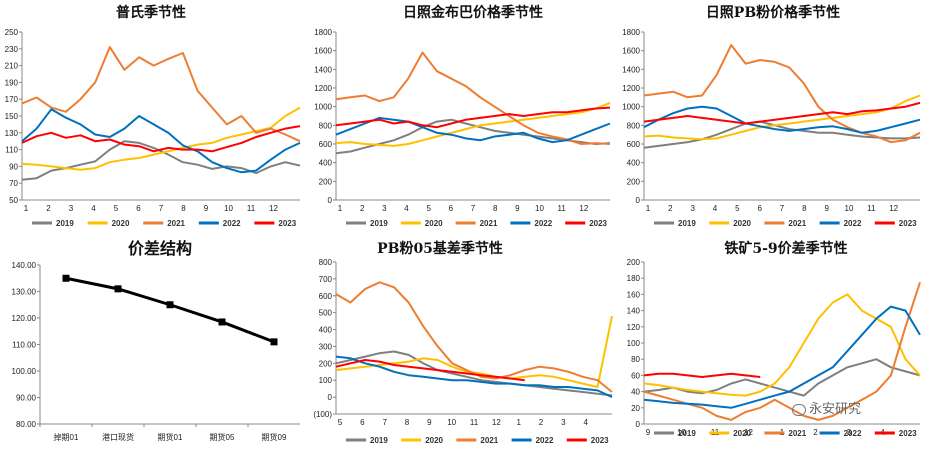 The width and height of the screenshot is (925, 454). I want to click on chart-title: PB粉05基差季节性, so click(440, 248).